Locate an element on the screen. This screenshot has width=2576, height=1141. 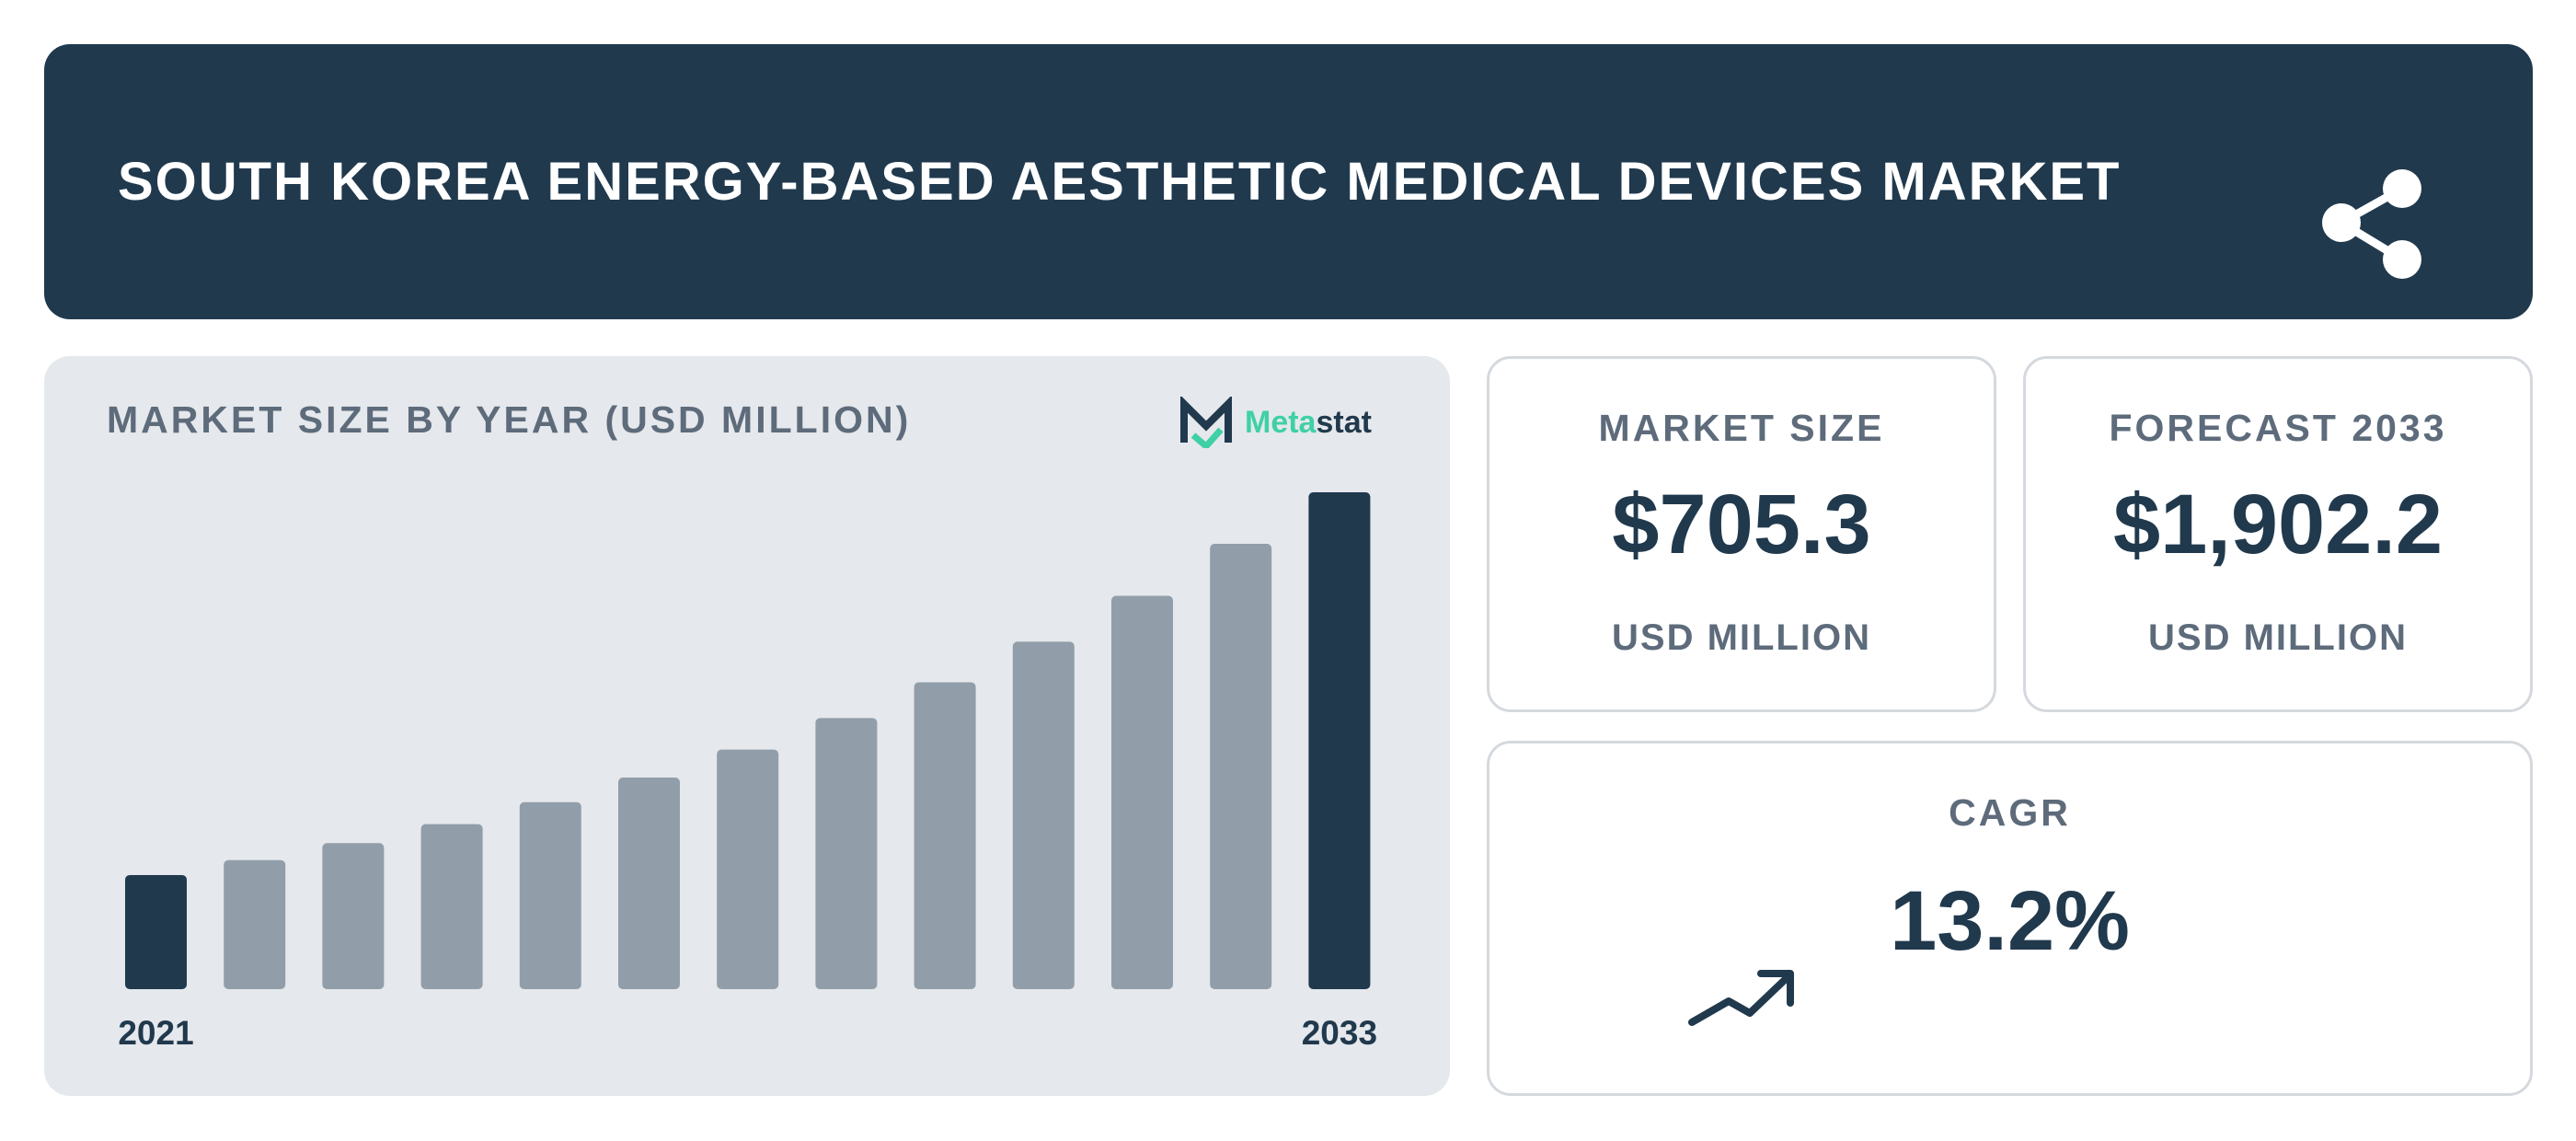
bar-2030 is located at coordinates (1043, 815).